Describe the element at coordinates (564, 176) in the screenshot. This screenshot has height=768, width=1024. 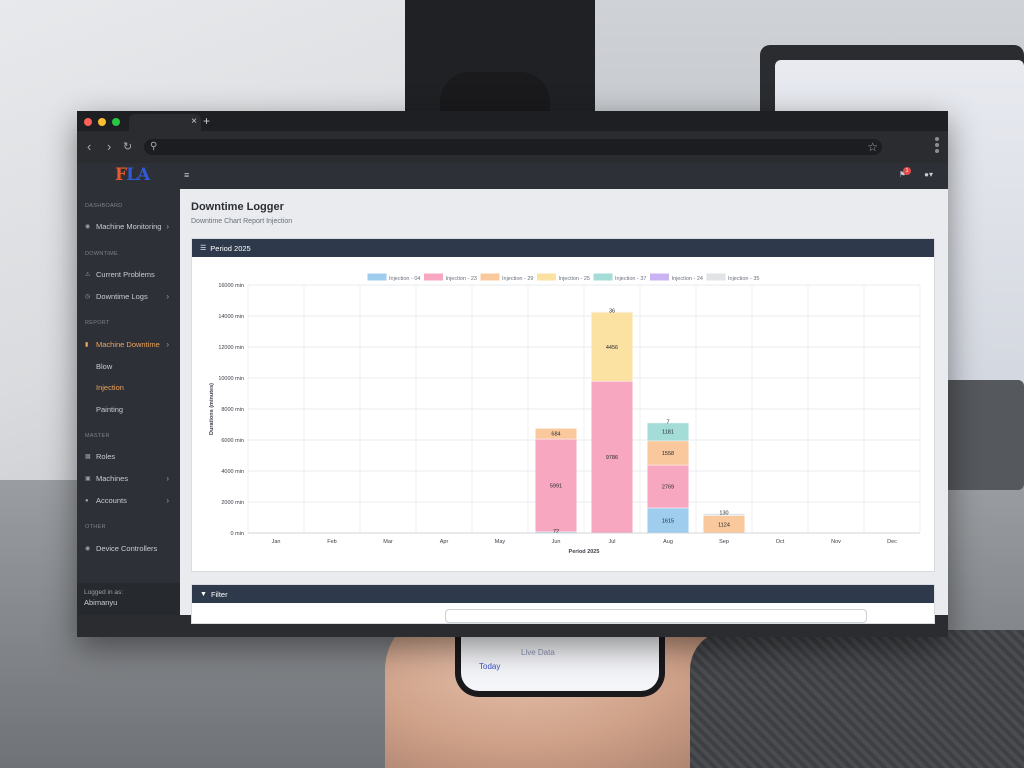
I see `app-topbar: ≡ ⚑ 1 ●▾` at that location.